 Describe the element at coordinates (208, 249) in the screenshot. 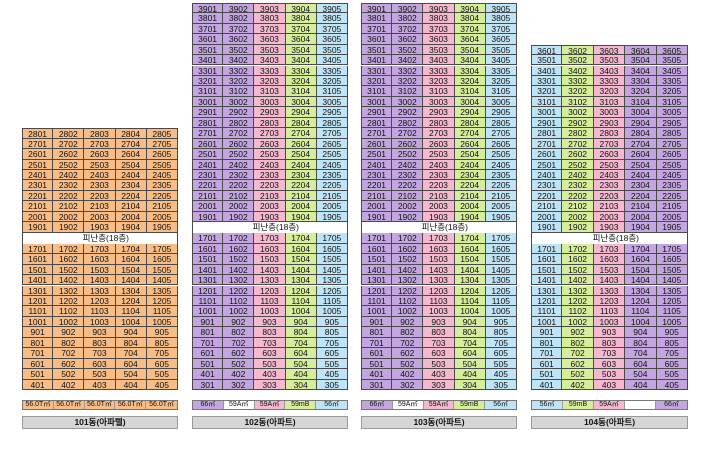

I see `unit-cell: 1601` at that location.